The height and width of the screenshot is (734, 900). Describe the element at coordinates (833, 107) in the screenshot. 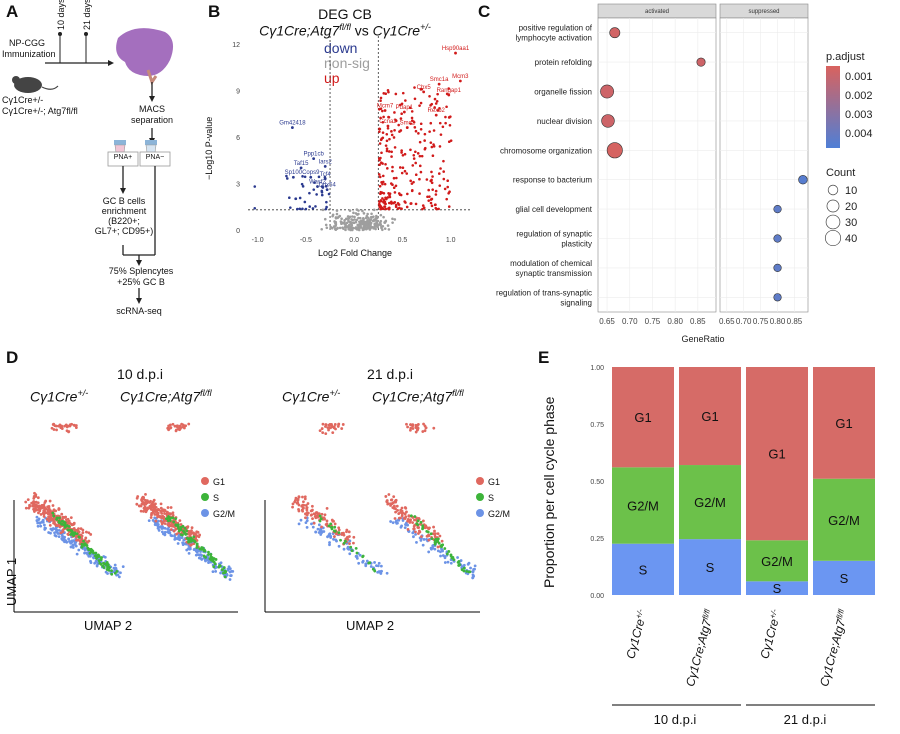

I see `padj-colorbar` at that location.